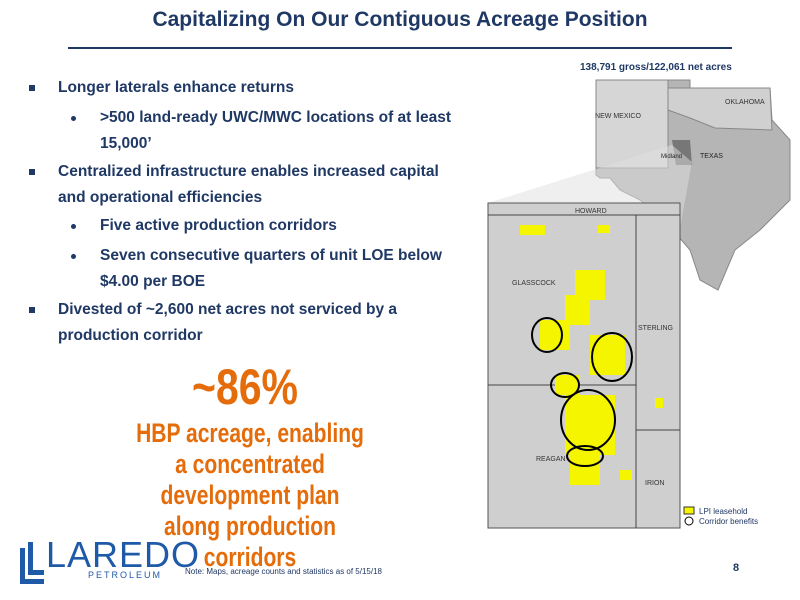 Image resolution: width=800 pixels, height=600 pixels. I want to click on county-label: HOWARD, so click(591, 211).